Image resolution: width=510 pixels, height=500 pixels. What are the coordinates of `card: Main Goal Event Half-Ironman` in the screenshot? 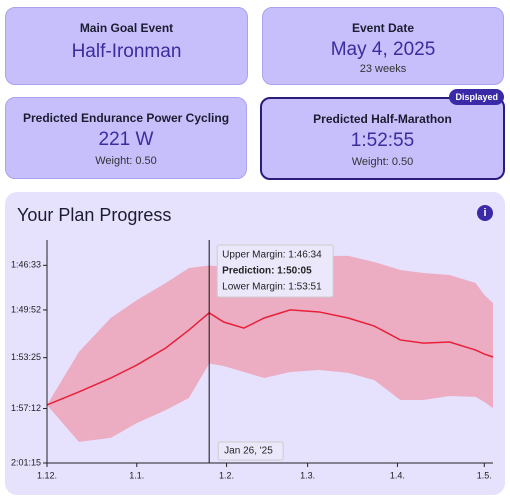 It's located at (126, 46).